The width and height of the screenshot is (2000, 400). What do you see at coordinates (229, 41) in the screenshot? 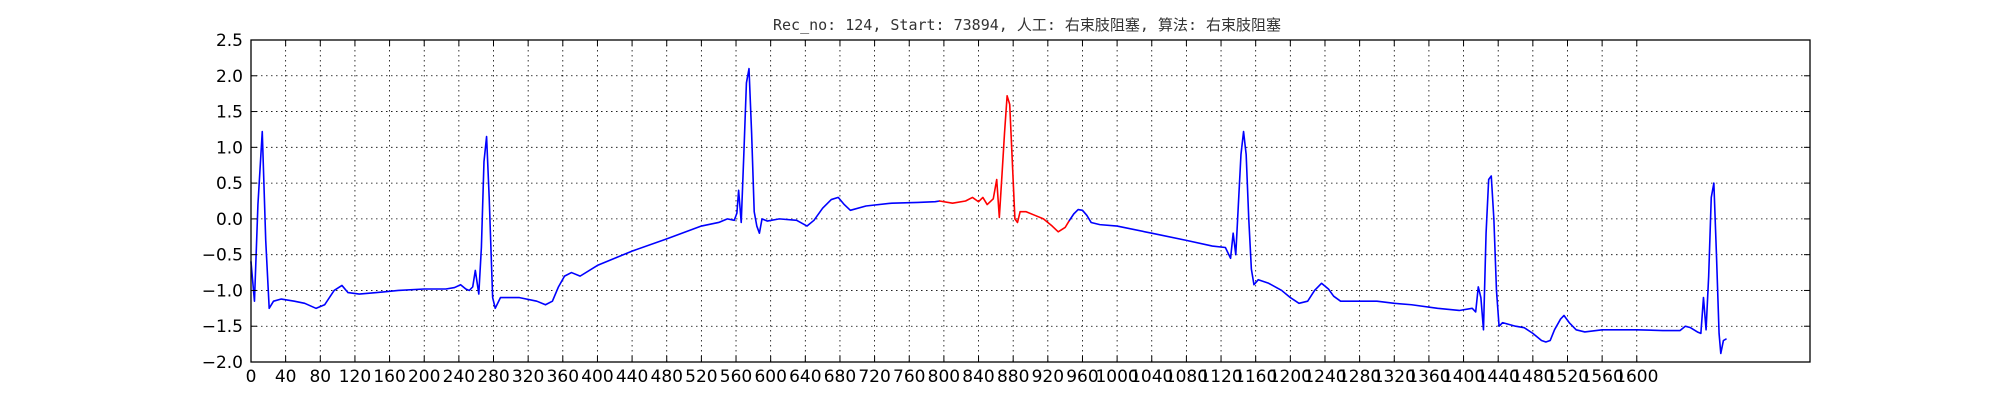
I see `y-tick-label: 2.5` at bounding box center [229, 41].